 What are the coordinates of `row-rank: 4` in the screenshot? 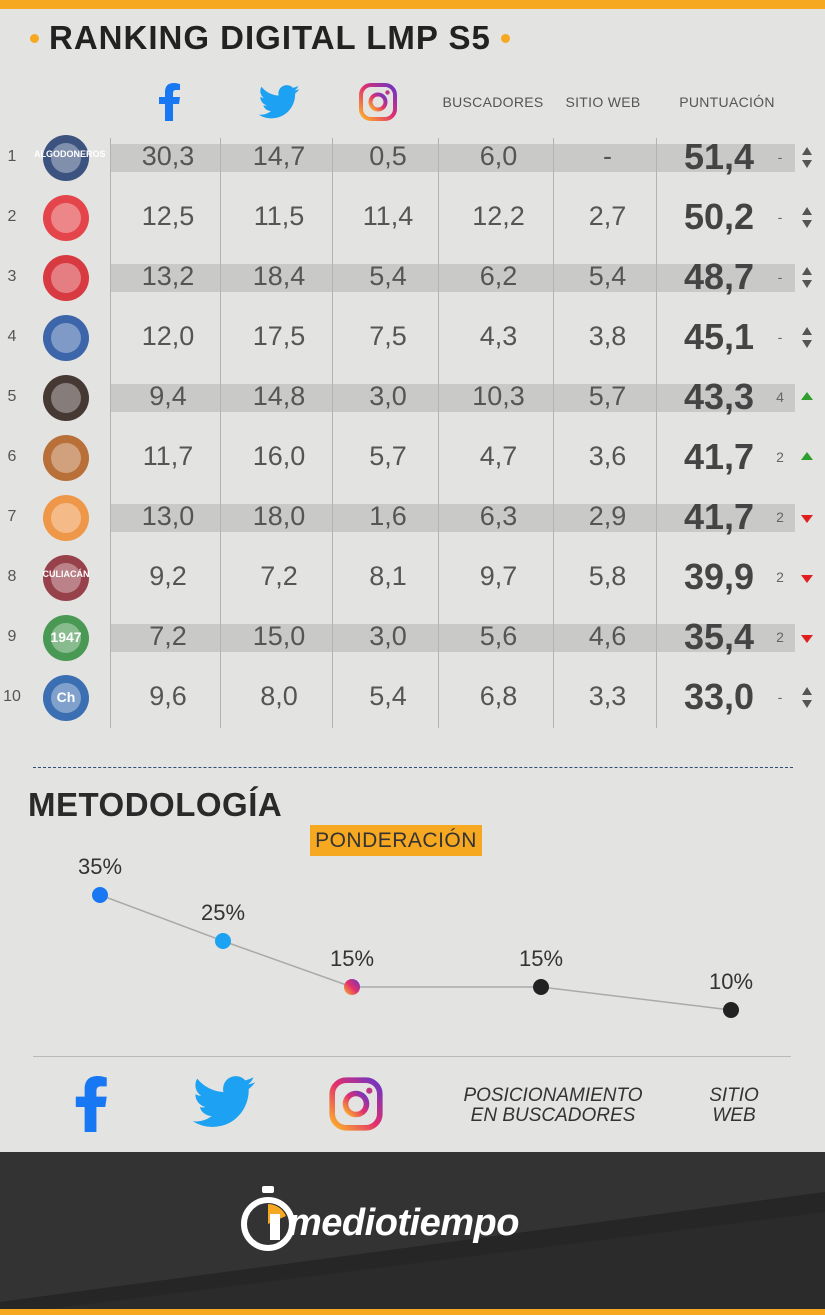 It's located at (12, 336).